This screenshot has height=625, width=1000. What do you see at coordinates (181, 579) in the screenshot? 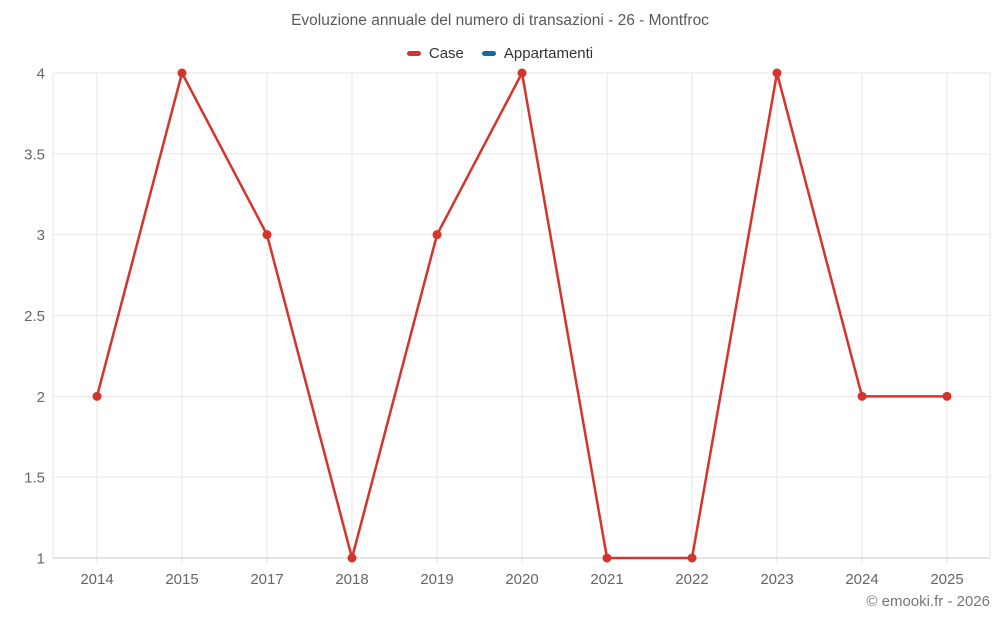
I see `x-tick-label-2015: 2015` at bounding box center [181, 579].